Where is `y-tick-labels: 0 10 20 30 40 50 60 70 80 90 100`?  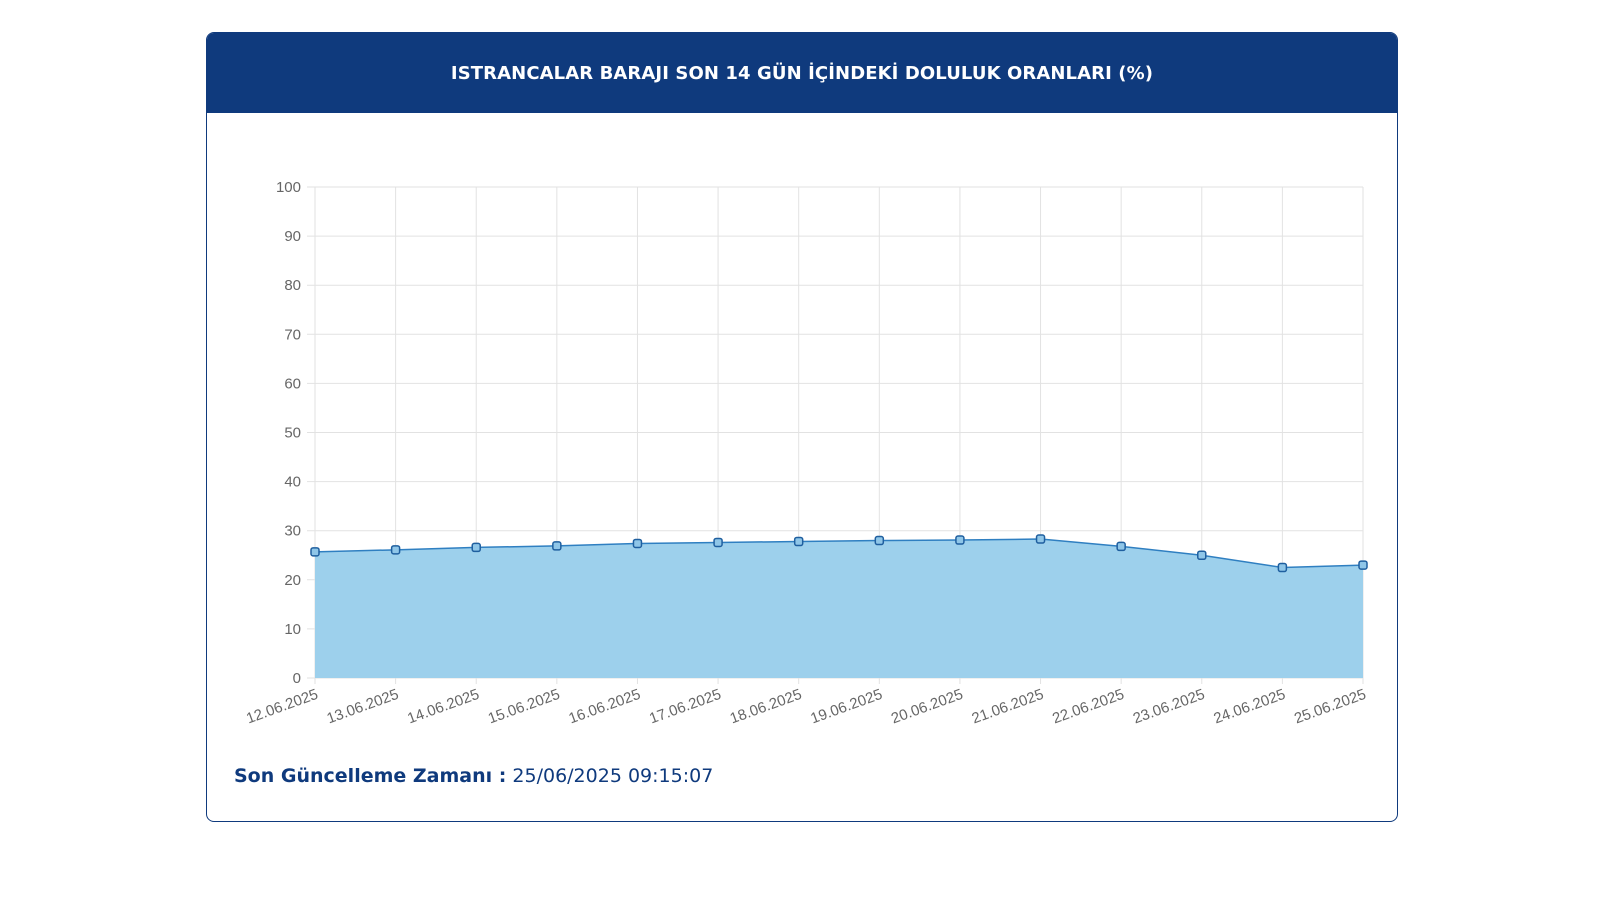 y-tick-labels: 0 10 20 30 40 50 60 70 80 90 100 is located at coordinates (288, 433).